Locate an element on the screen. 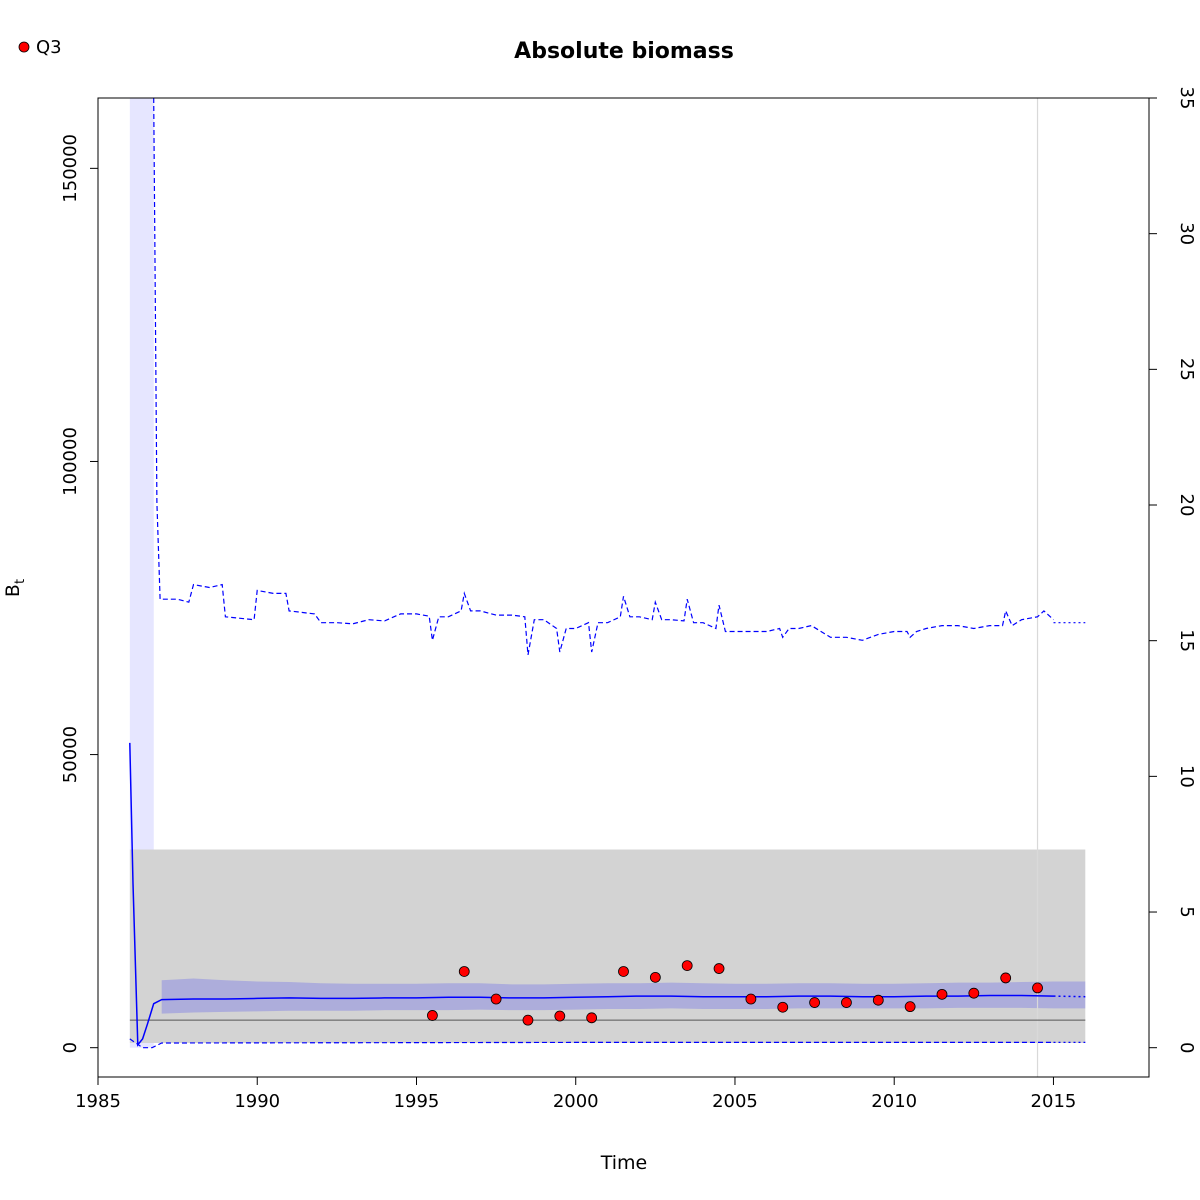  y2-tick-label: 5 is located at coordinates (1186, 911).